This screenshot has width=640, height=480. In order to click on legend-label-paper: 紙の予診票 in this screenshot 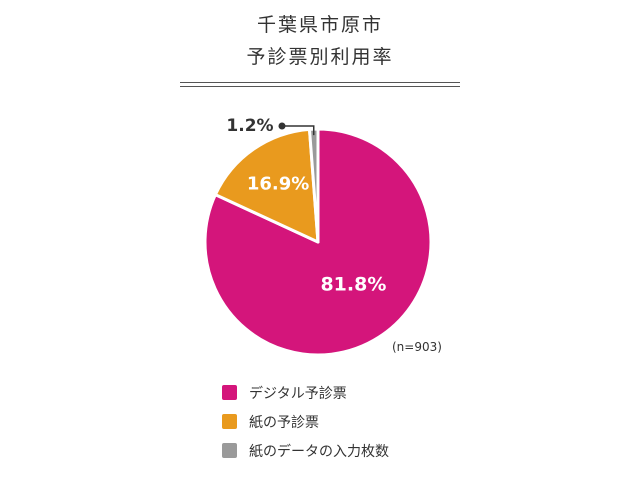, I will do `click(284, 422)`.